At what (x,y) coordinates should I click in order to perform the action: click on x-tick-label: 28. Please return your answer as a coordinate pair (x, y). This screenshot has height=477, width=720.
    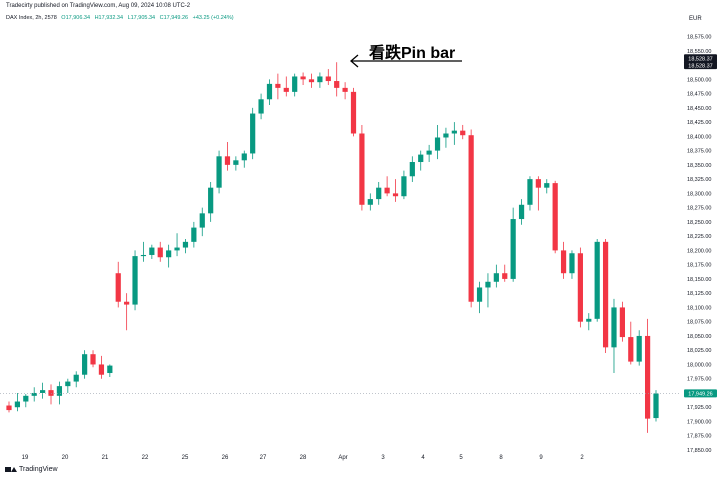
    Looking at the image, I should click on (303, 458).